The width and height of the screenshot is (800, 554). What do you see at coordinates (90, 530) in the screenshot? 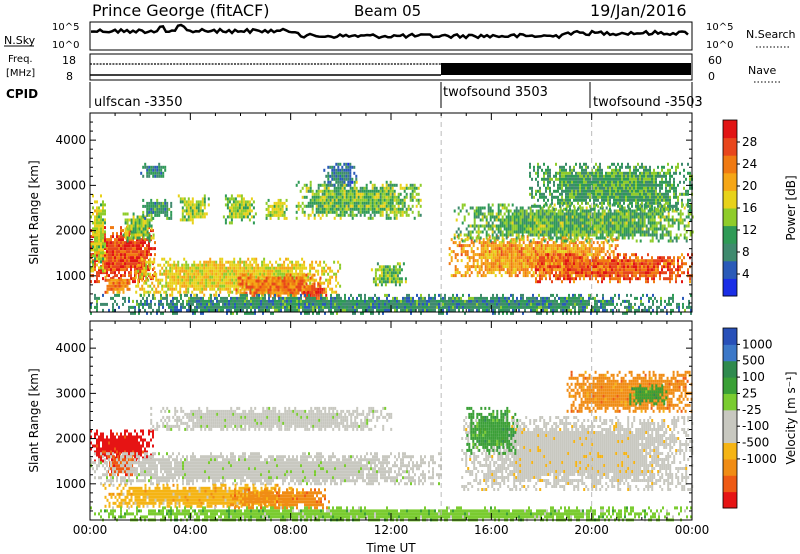
I see `x-tick-0: 00:00` at bounding box center [90, 530].